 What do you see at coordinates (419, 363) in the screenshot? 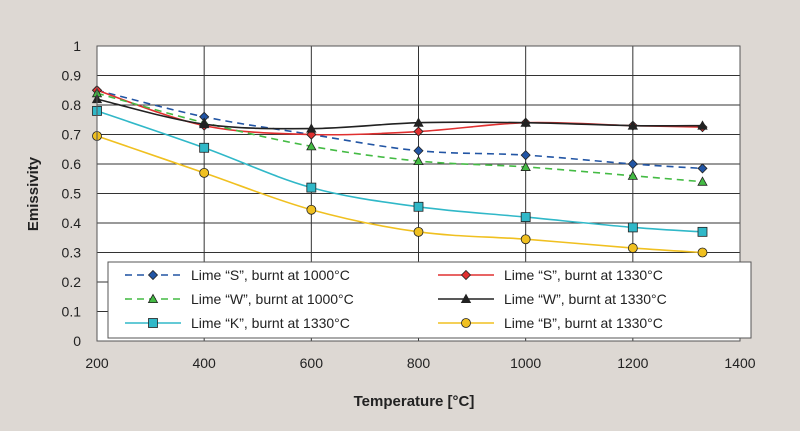
I see `x-tick-label: 800` at bounding box center [419, 363].